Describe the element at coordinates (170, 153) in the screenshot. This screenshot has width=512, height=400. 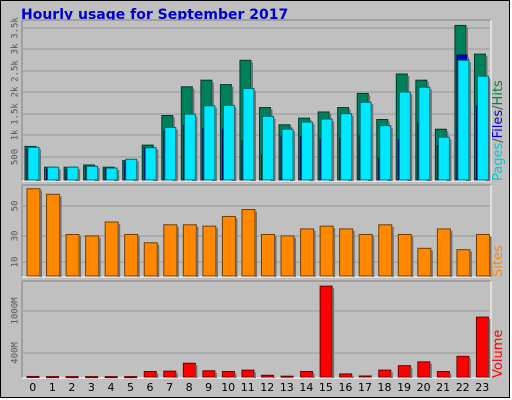
I see `pages-bar-7-body` at that location.